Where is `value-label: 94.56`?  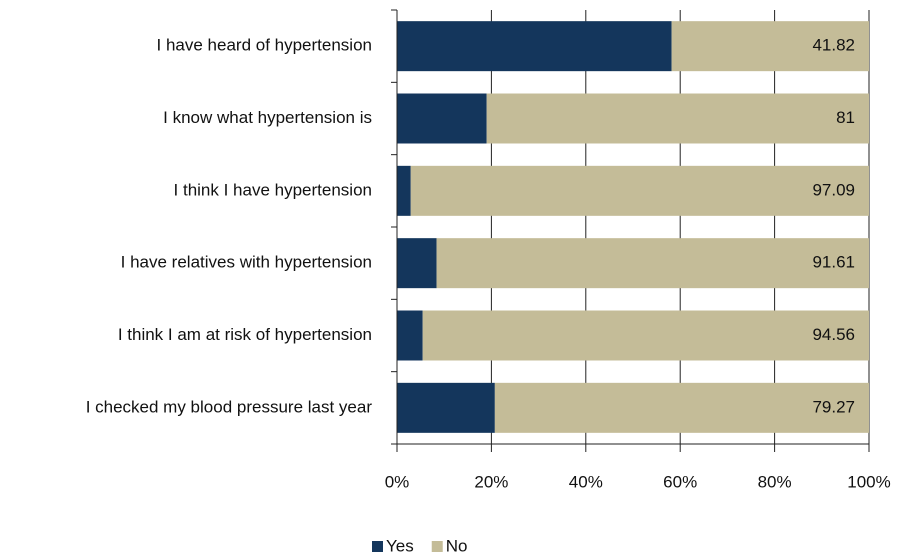
value-label: 94.56 is located at coordinates (833, 334).